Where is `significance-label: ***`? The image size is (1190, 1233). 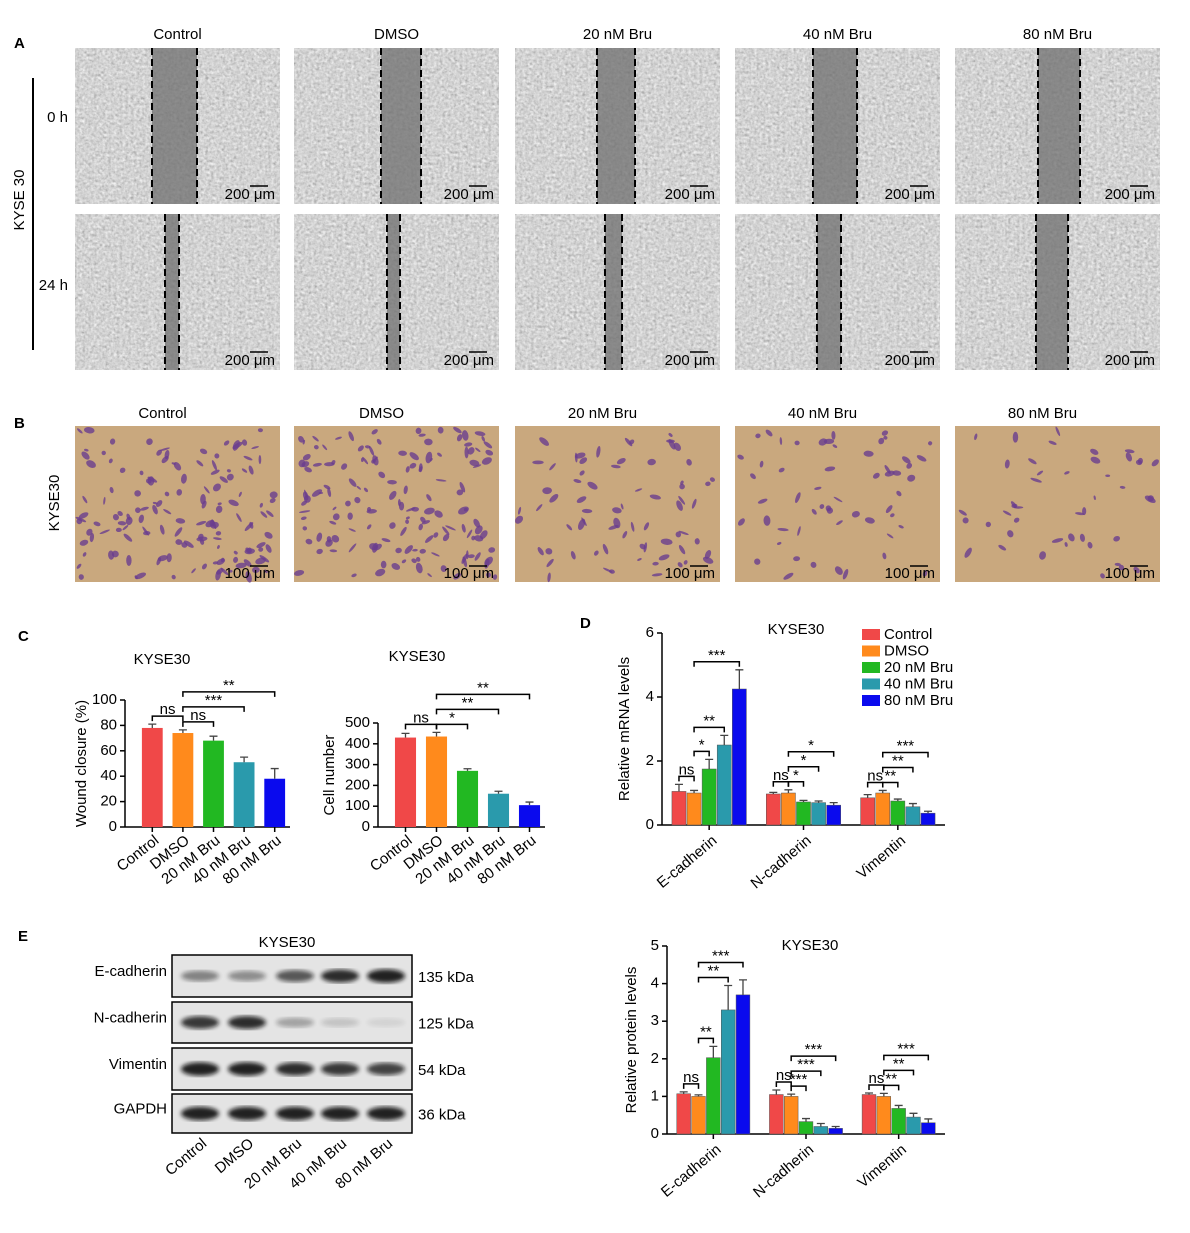 significance-label: *** is located at coordinates (799, 1079).